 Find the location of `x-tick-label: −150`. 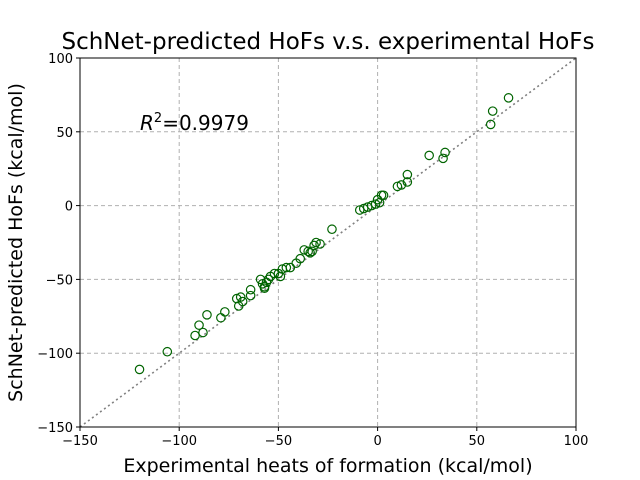

x-tick-label: −150 is located at coordinates (80, 441).